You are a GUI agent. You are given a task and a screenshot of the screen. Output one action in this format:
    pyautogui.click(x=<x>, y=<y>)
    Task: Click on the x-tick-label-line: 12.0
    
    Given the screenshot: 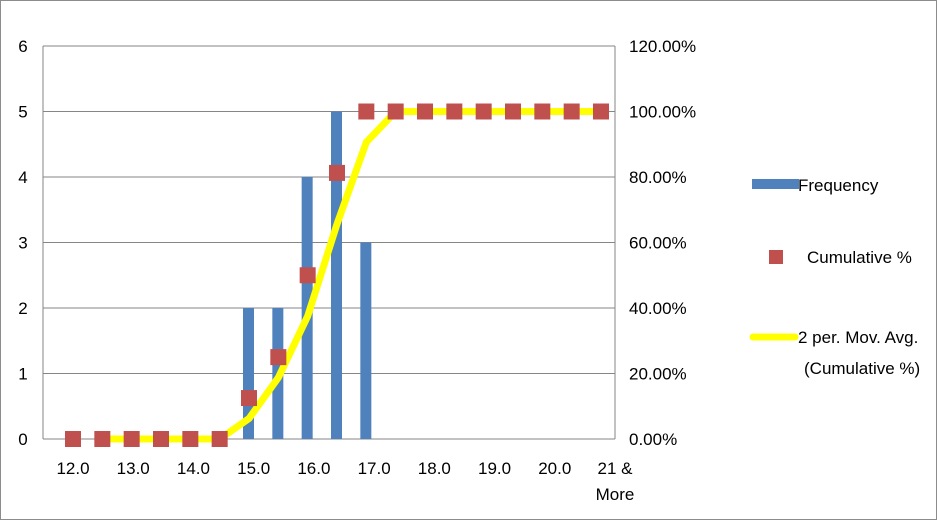 What is the action you would take?
    pyautogui.click(x=72, y=468)
    